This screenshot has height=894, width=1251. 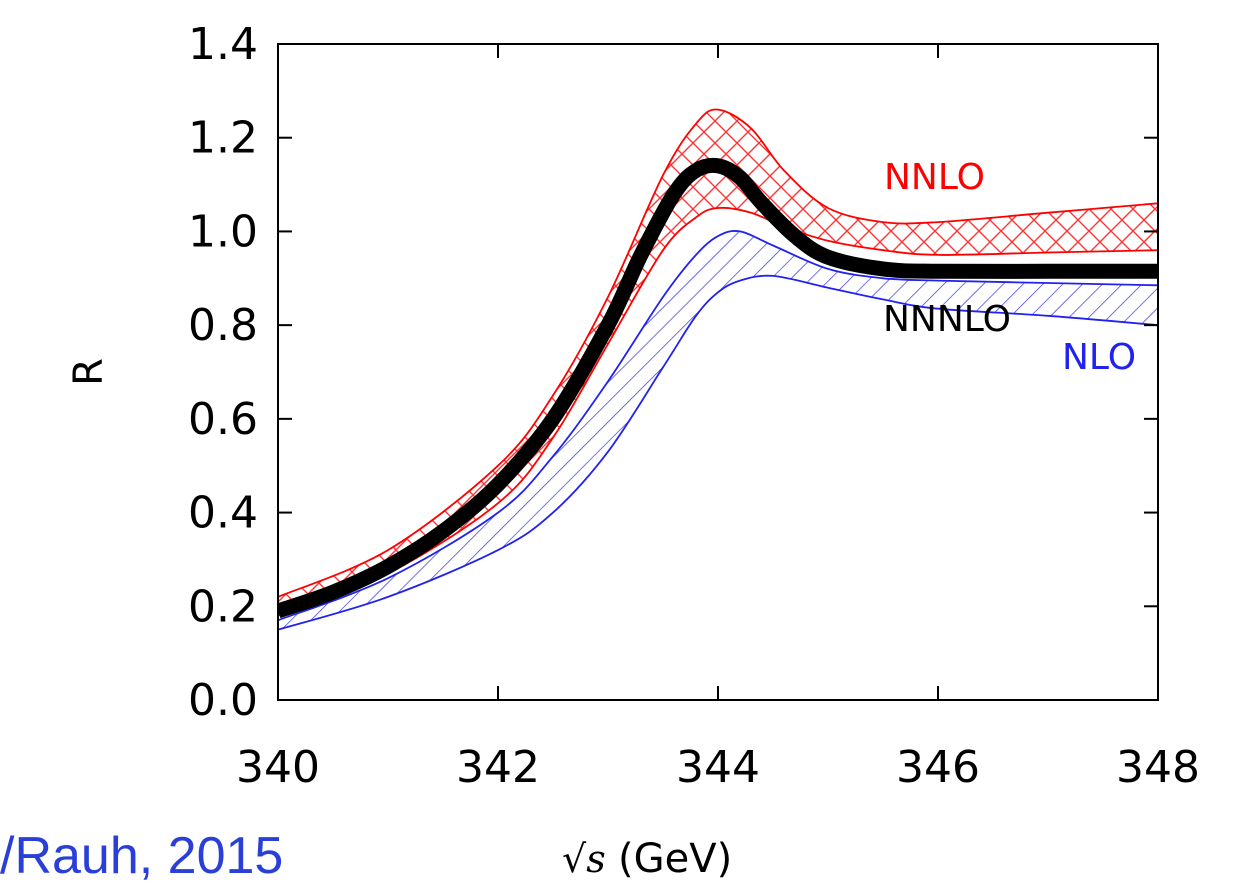 What do you see at coordinates (223, 419) in the screenshot?
I see `y-tick-label: 0.6` at bounding box center [223, 419].